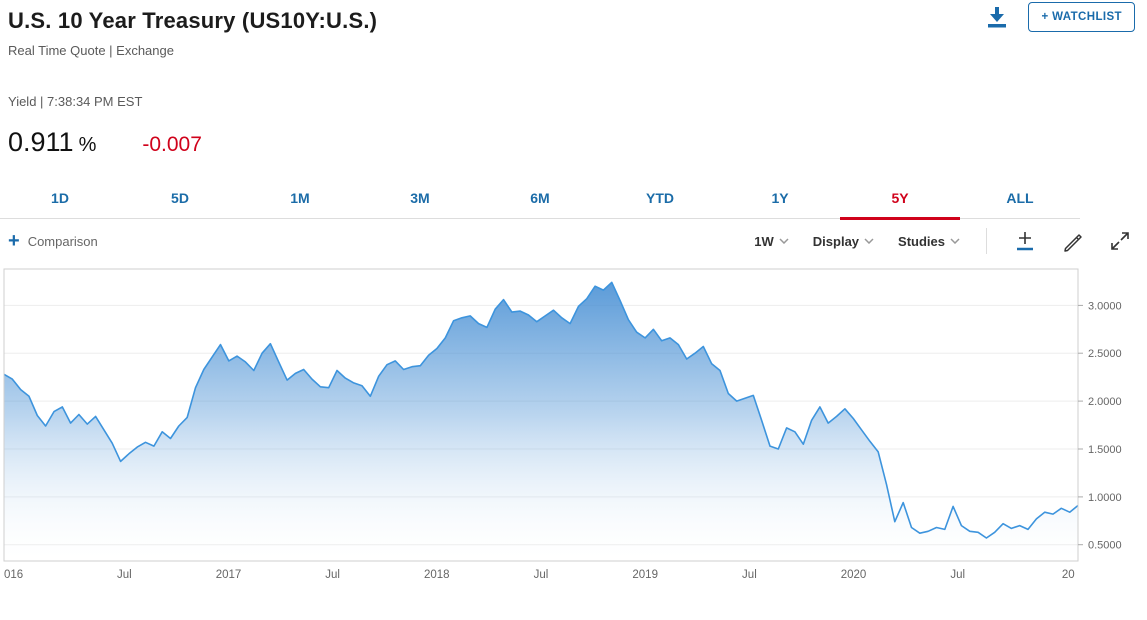  What do you see at coordinates (900, 200) in the screenshot?
I see `tab-5y: 5Y` at bounding box center [900, 200].